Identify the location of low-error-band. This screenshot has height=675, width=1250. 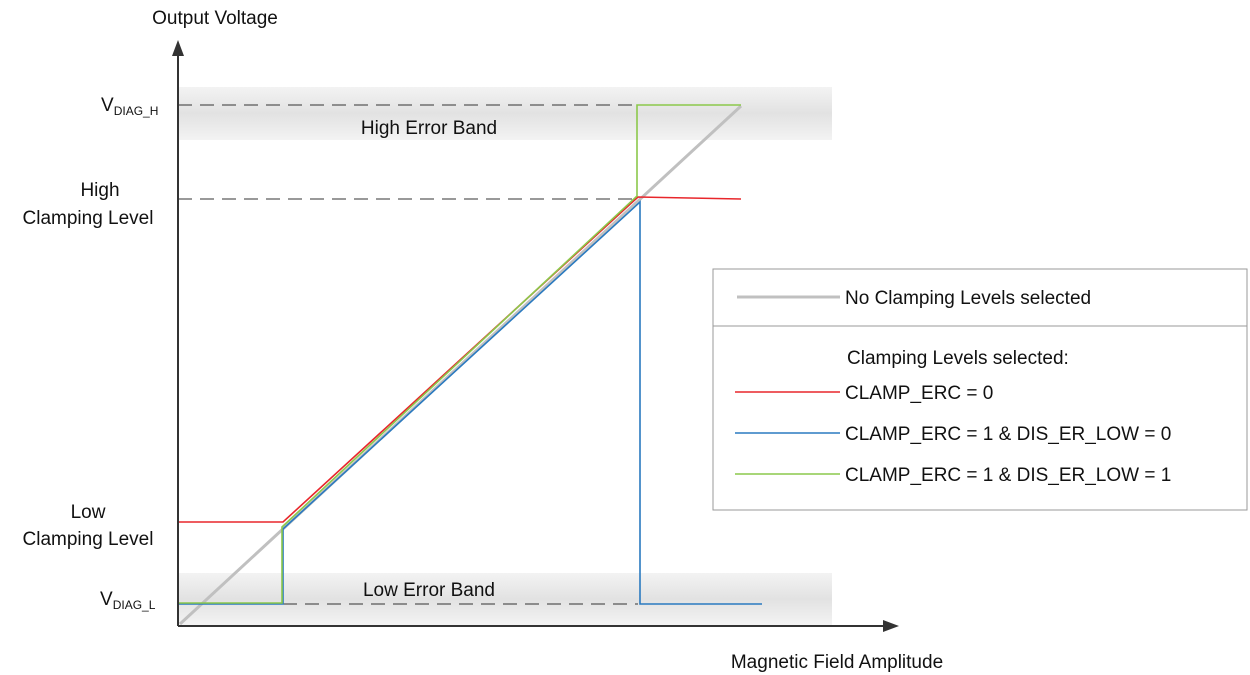
(505, 599).